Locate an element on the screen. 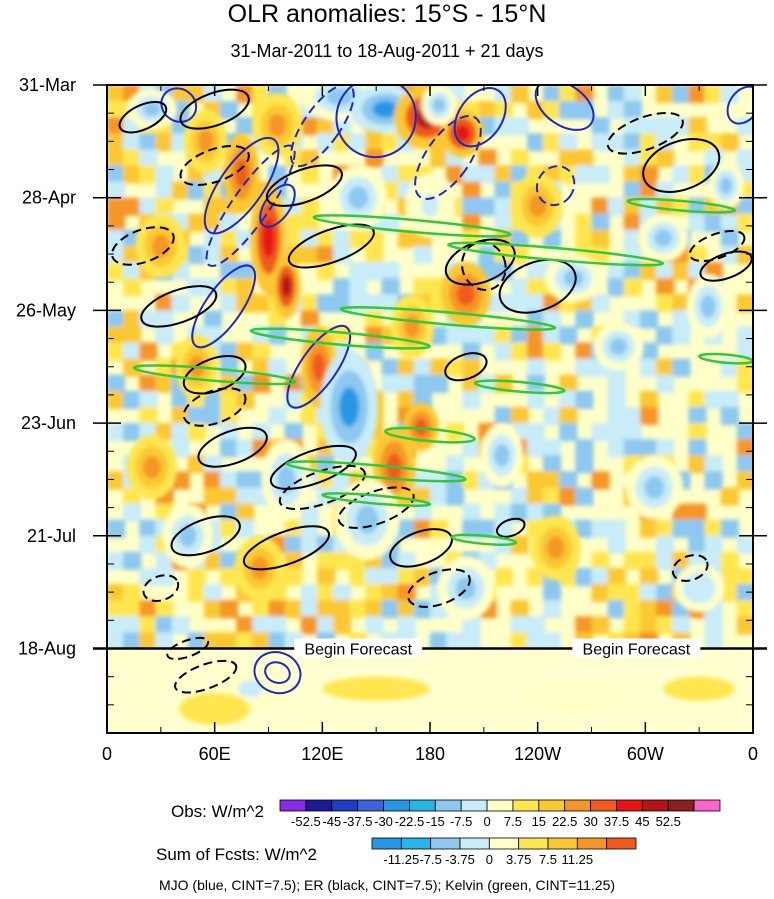  fcst-colorbar-box is located at coordinates (592, 843).